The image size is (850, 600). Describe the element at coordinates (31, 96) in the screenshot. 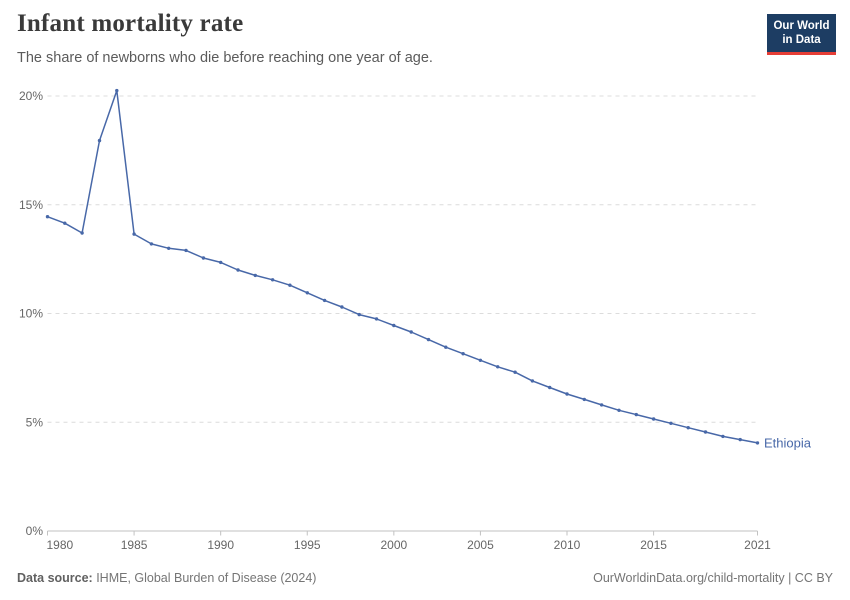

I see `y-tick-label: 20%` at that location.